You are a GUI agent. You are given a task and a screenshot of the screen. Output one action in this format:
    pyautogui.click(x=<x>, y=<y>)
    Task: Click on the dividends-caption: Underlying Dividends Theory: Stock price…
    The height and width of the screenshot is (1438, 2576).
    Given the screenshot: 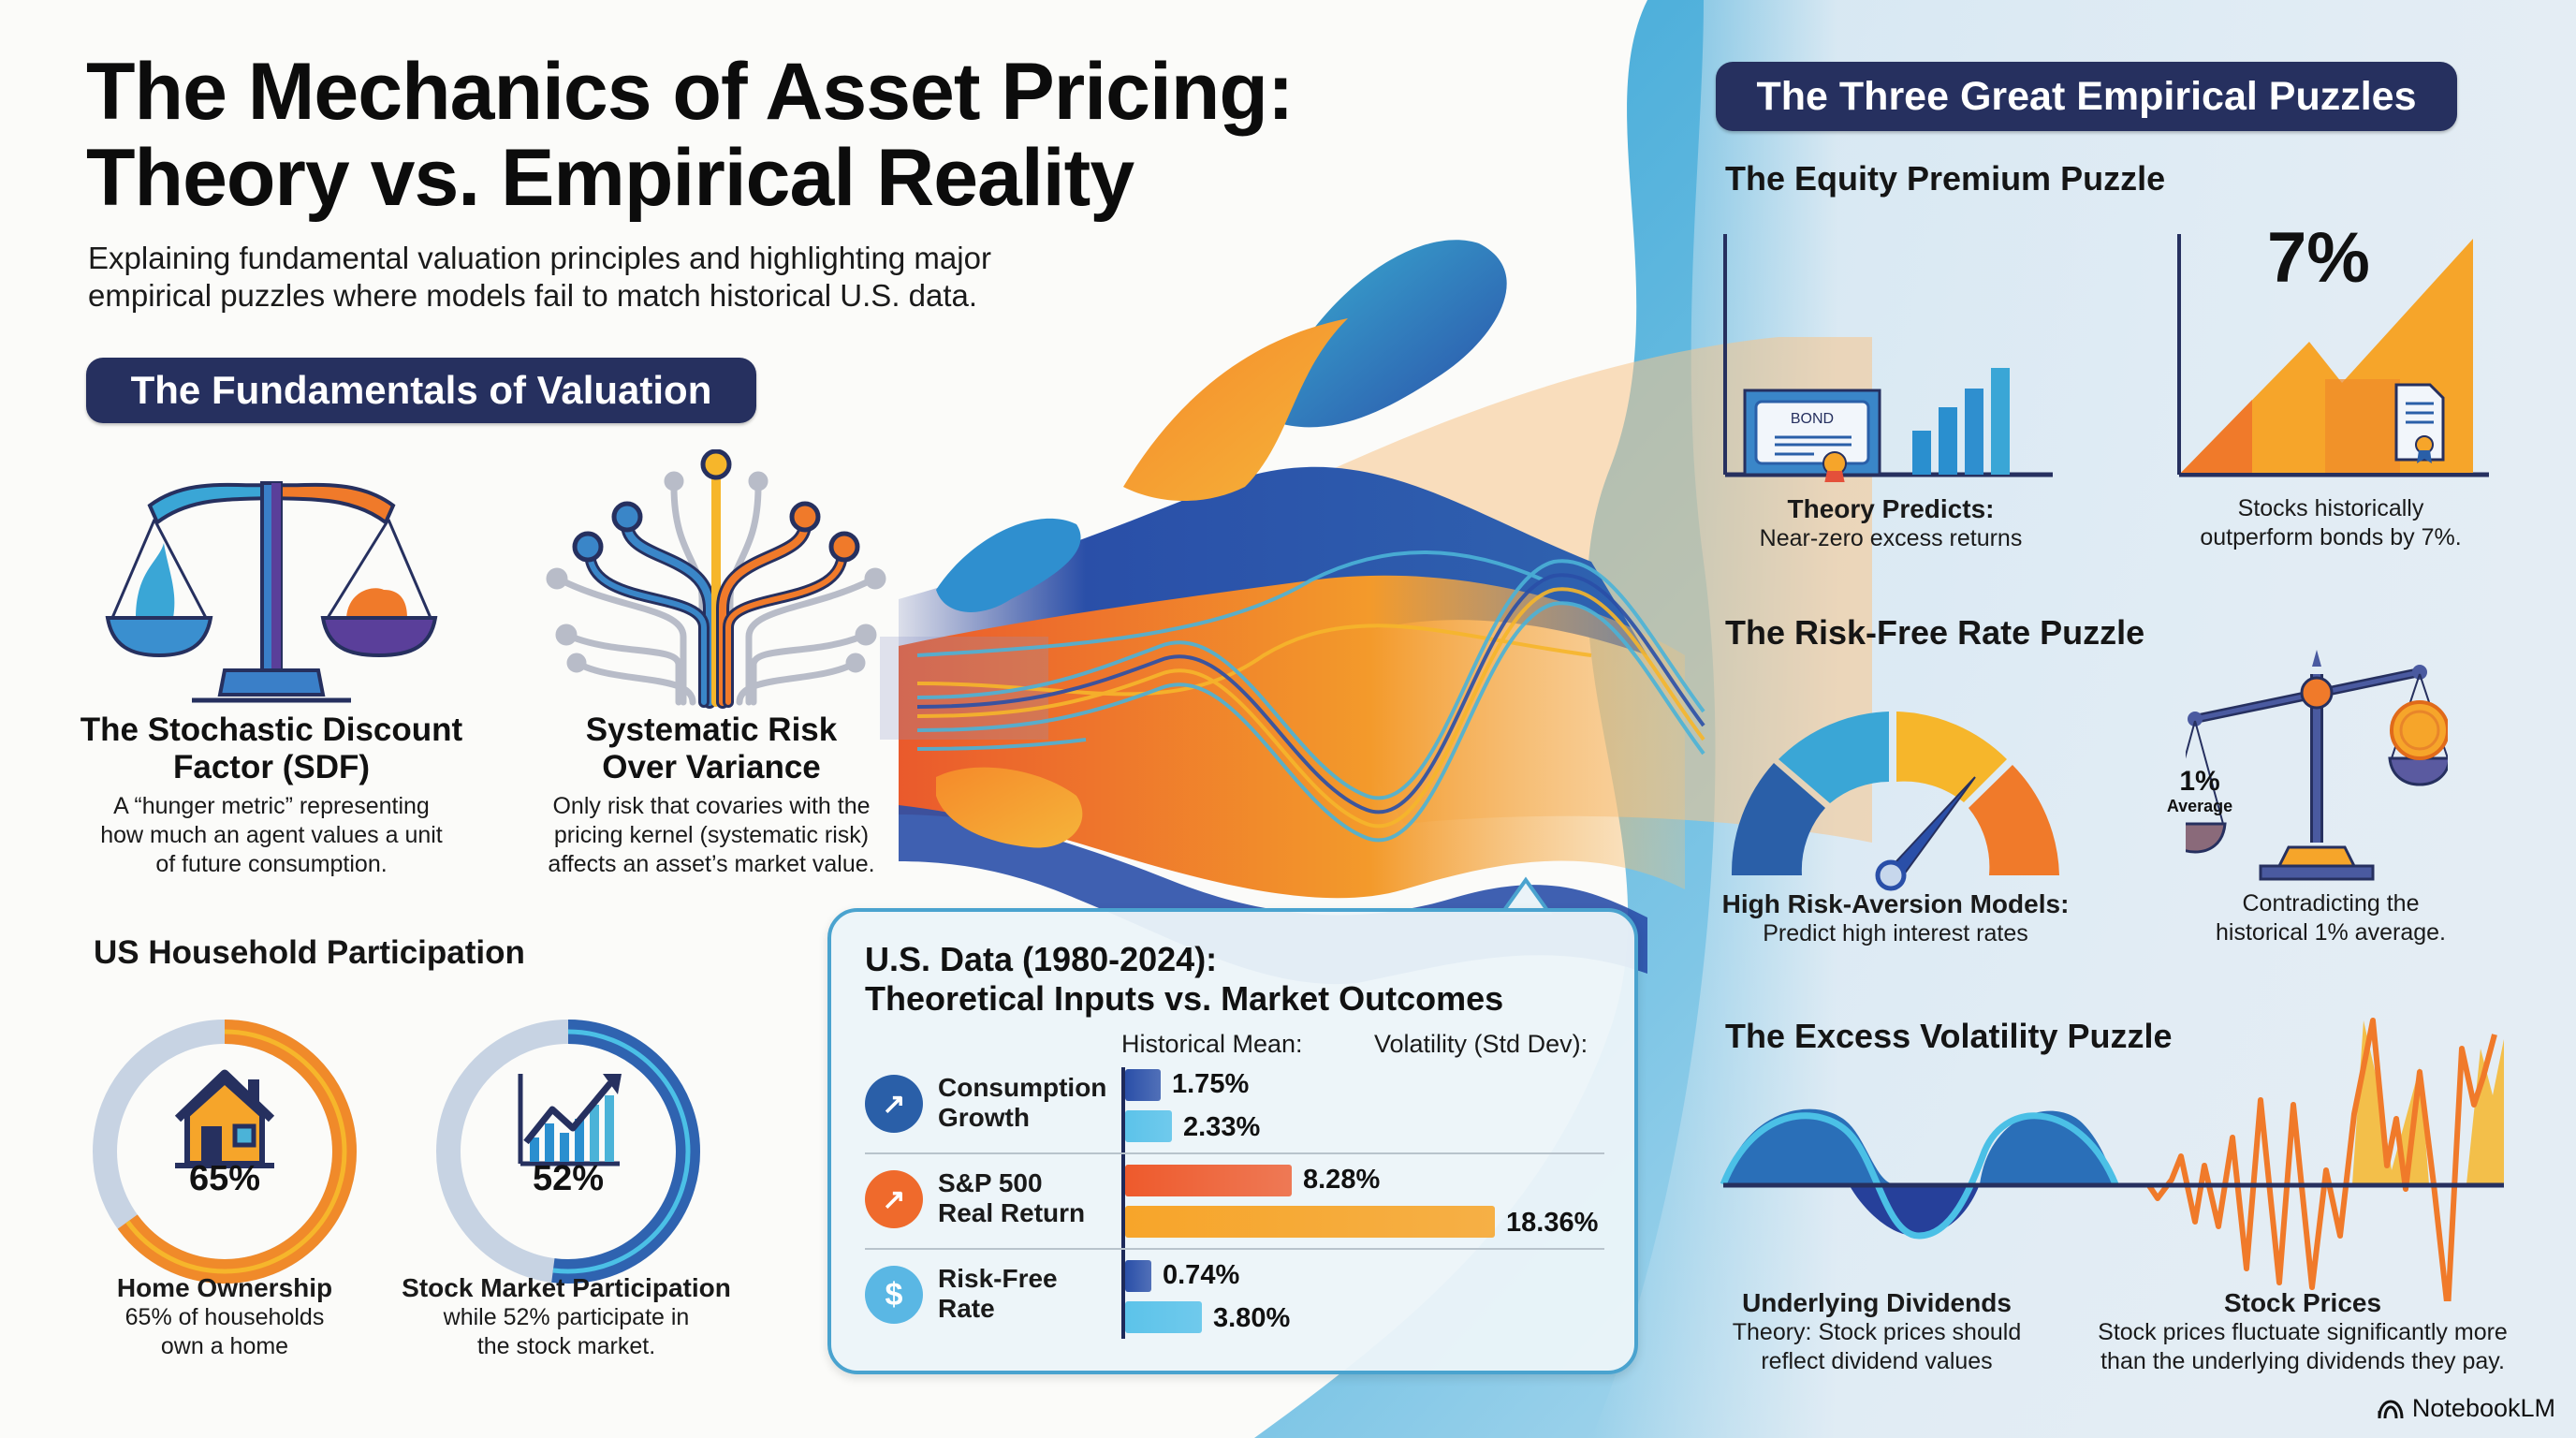 What is the action you would take?
    pyautogui.click(x=1877, y=1332)
    